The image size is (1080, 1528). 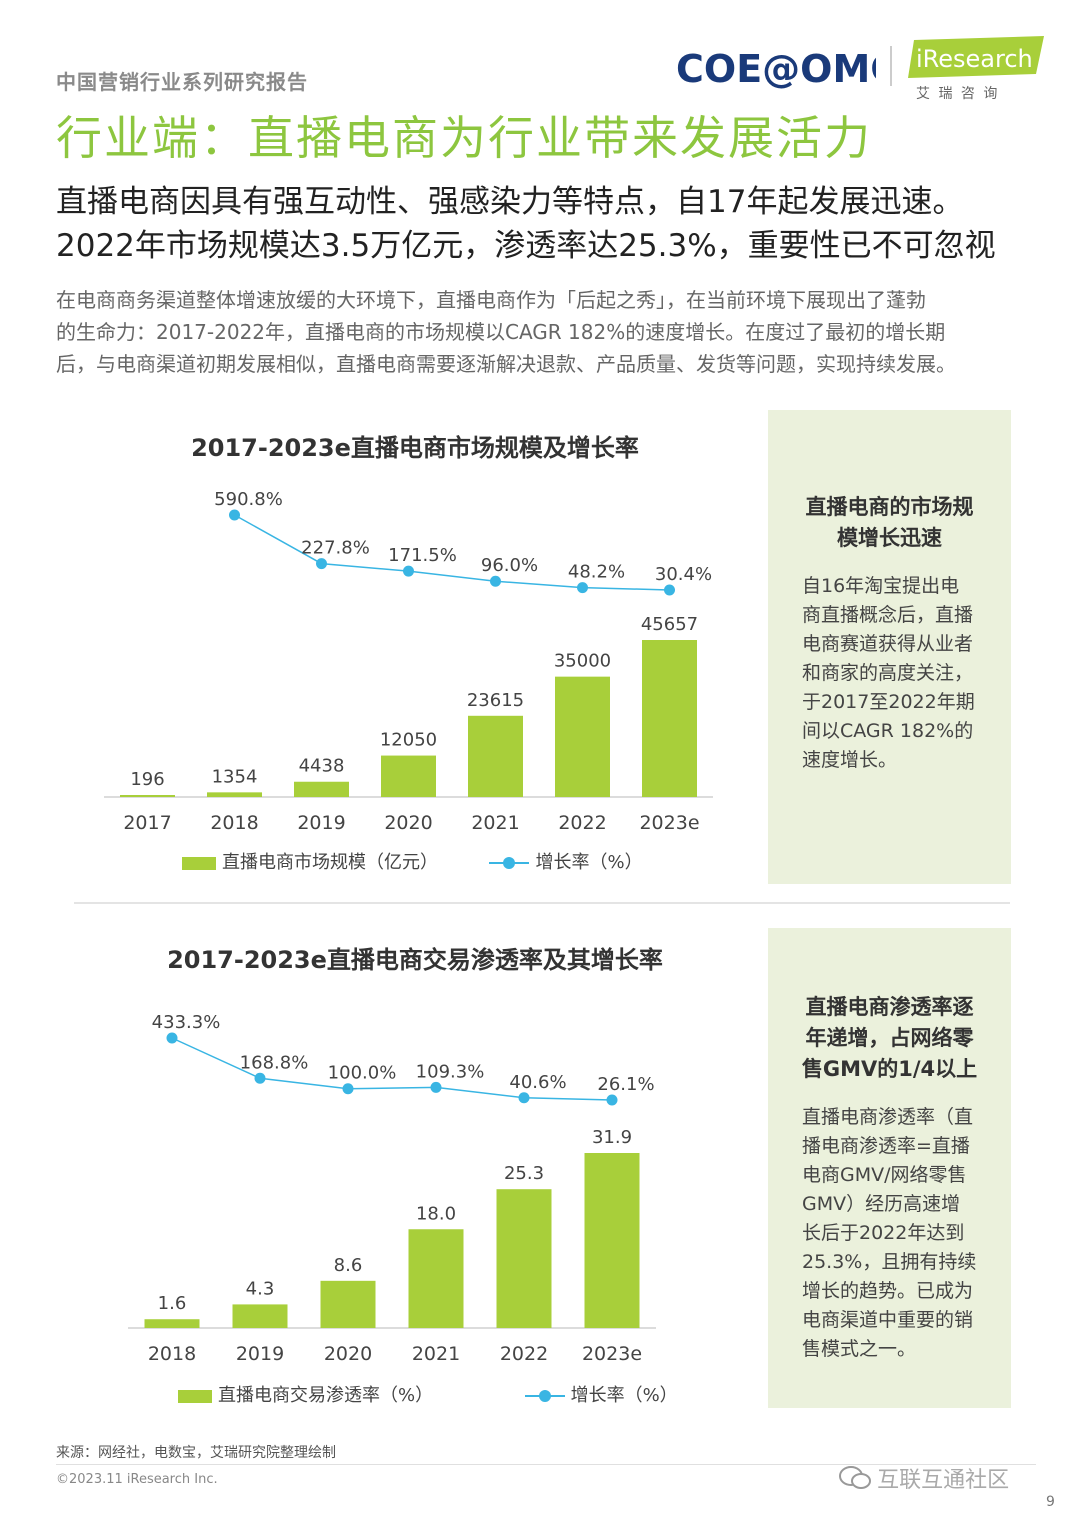 What do you see at coordinates (510, 202) in the screenshot?
I see `subtitle-line-1: 直播电商因具有强互动性、强感染力等特点，自17年起发展迅速。` at bounding box center [510, 202].